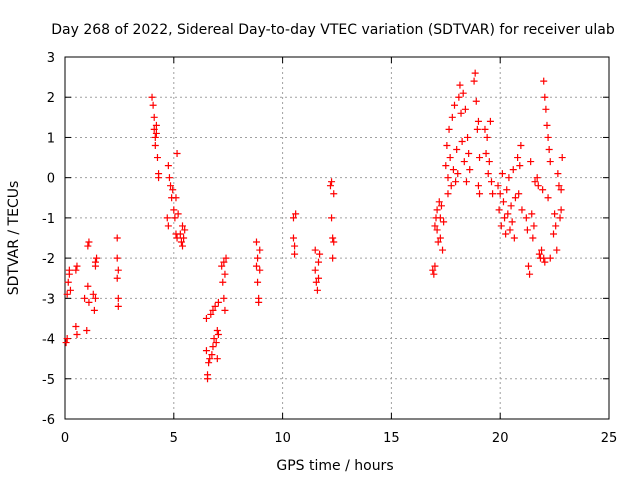  I want to click on x-tick-label: 0, so click(65, 438).